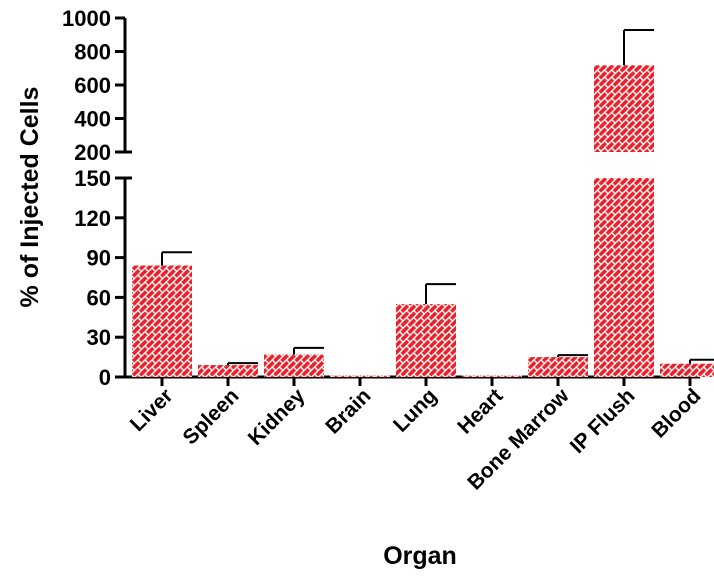 This screenshot has height=577, width=714. What do you see at coordinates (99, 297) in the screenshot?
I see `y-tick-label: 60` at bounding box center [99, 297].